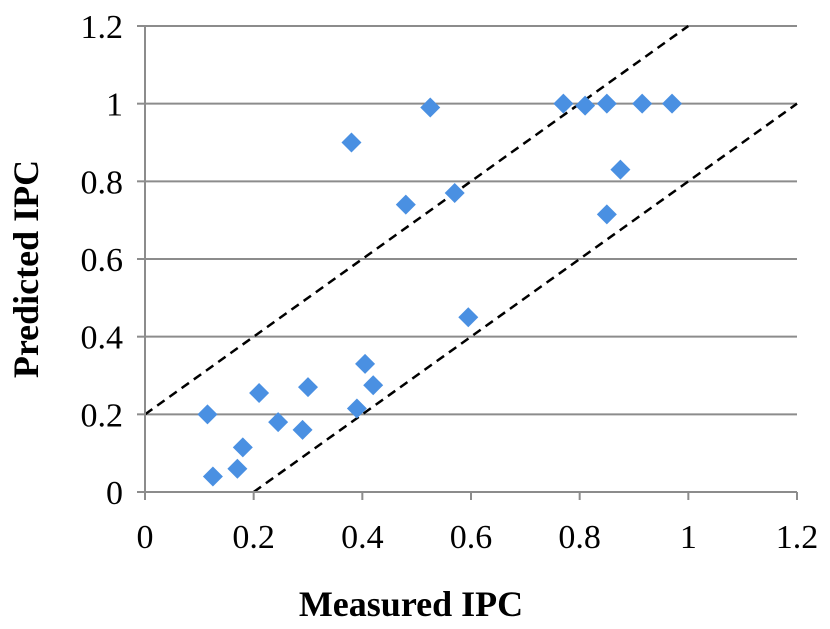 The height and width of the screenshot is (629, 830). Describe the element at coordinates (102, 182) in the screenshot. I see `y-tick-label-4: 0.8` at that location.